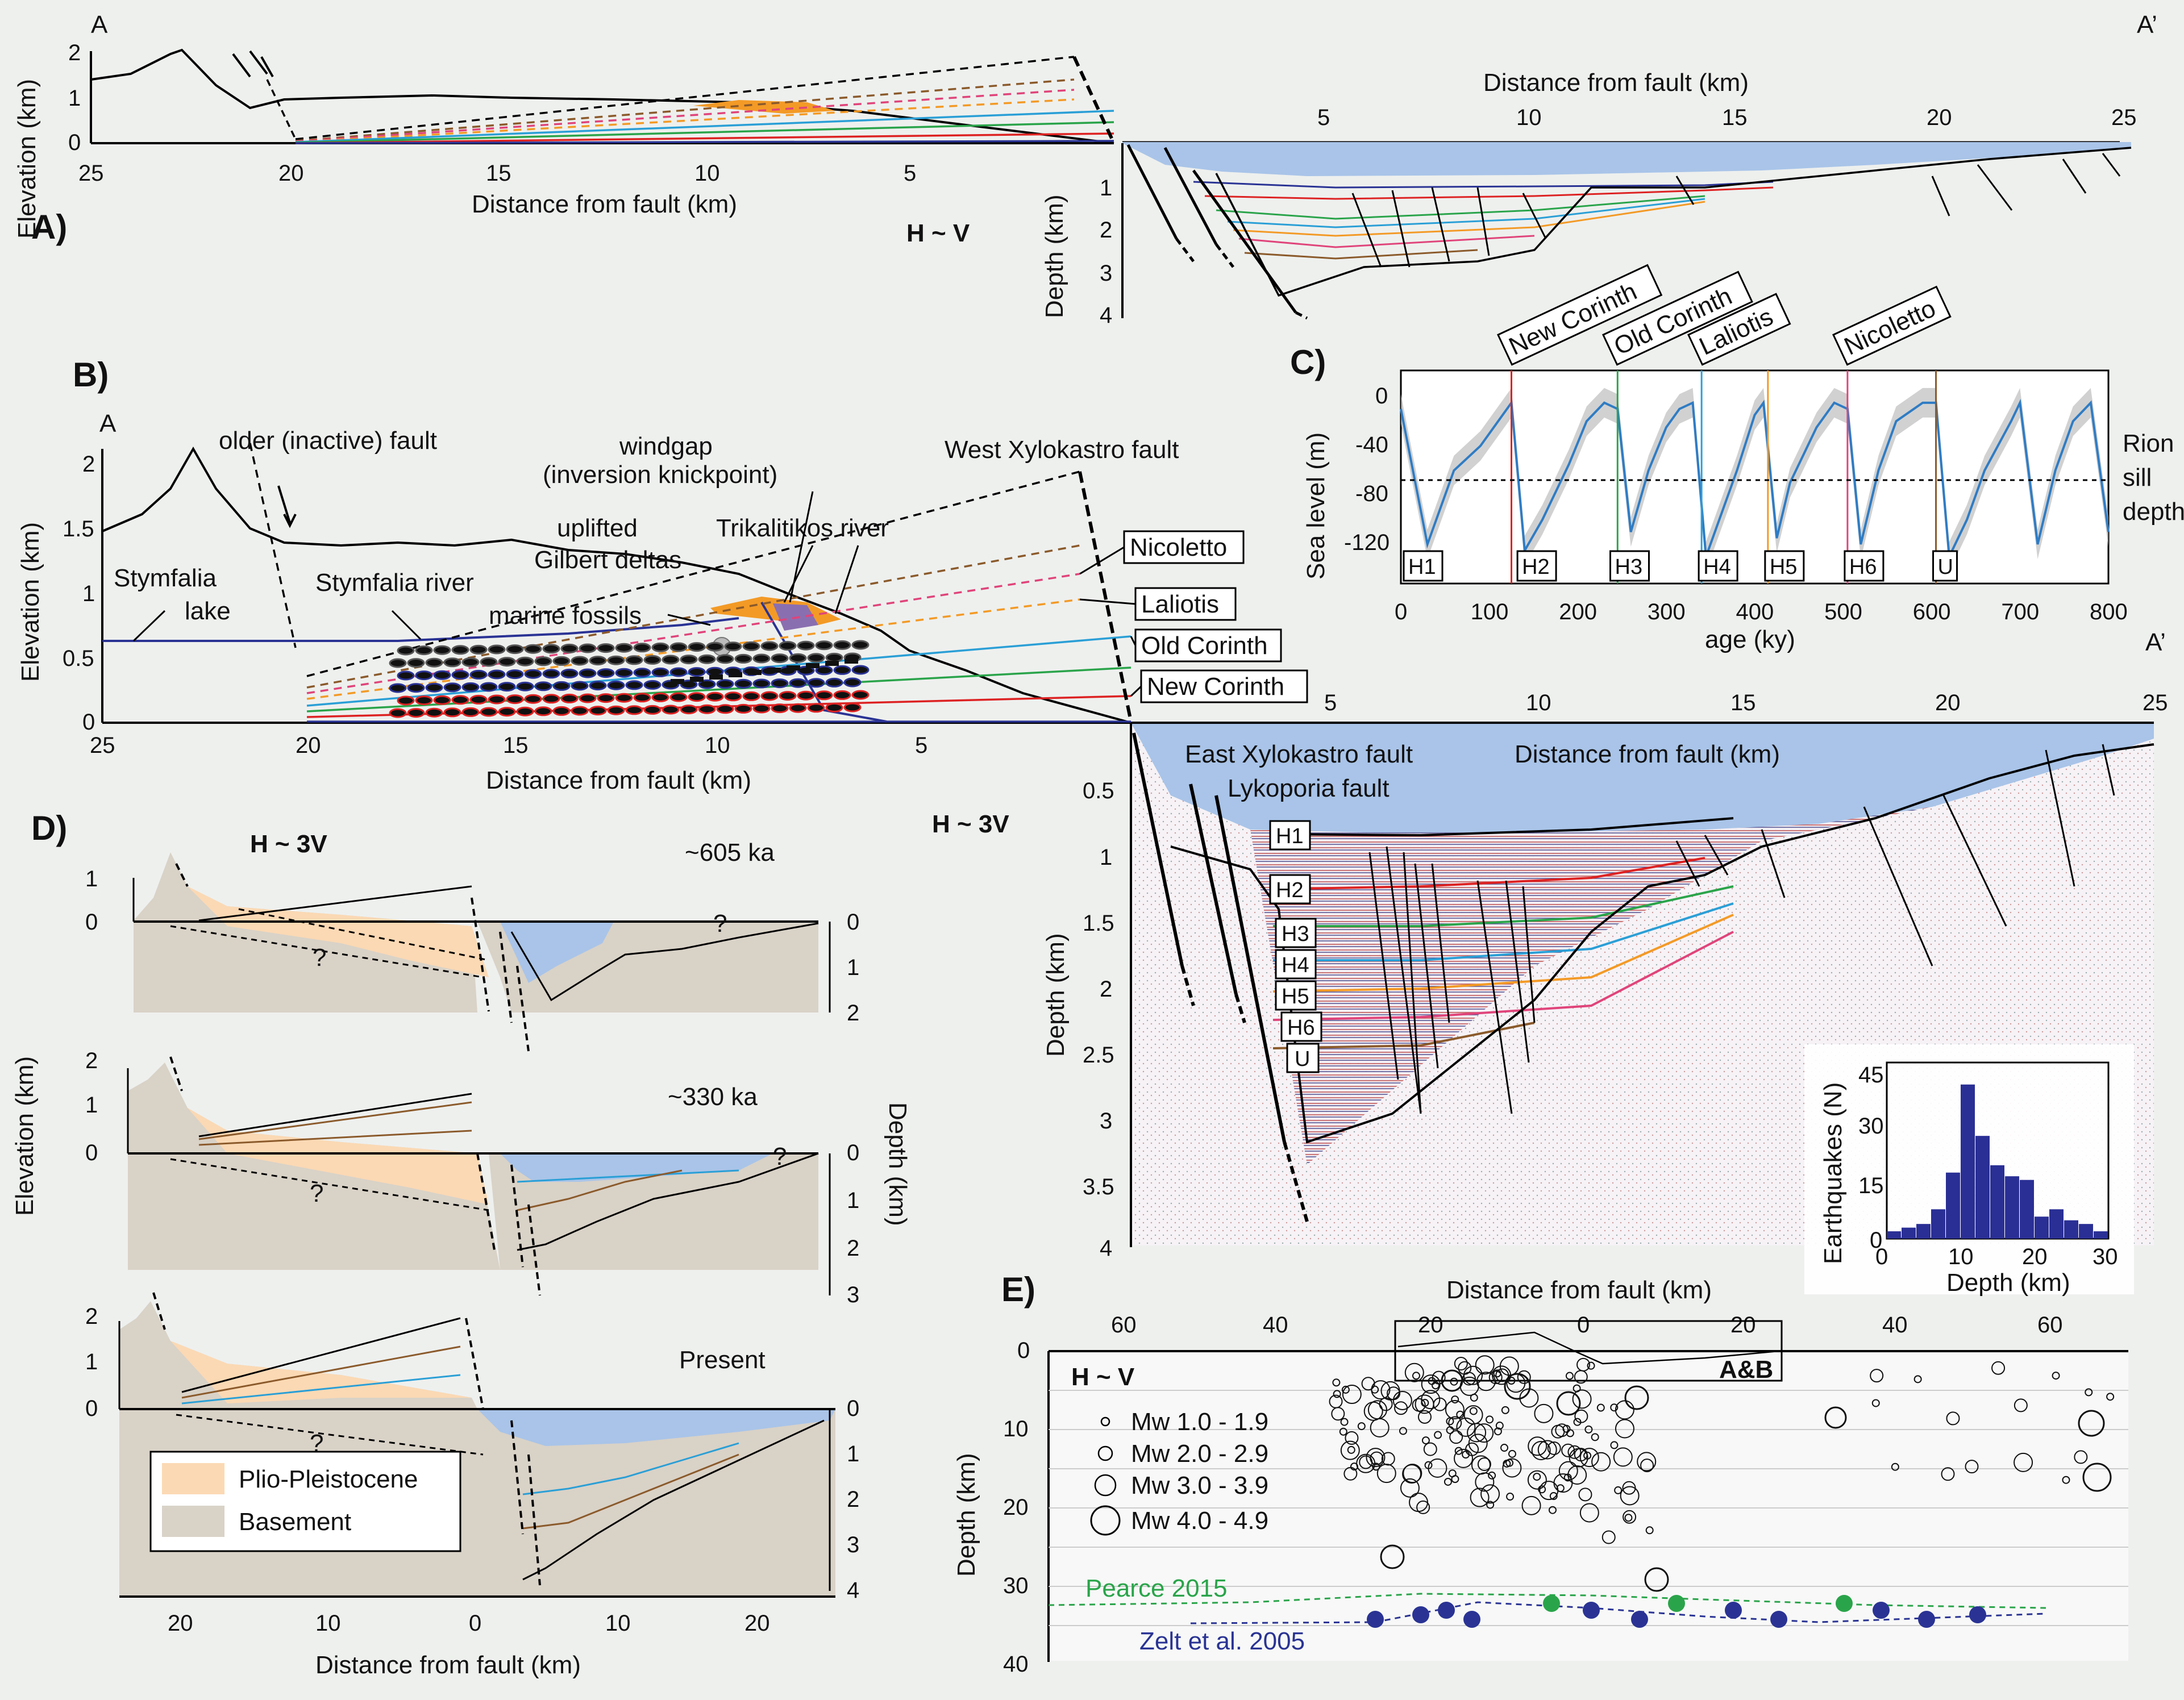 This screenshot has width=2184, height=1700. What do you see at coordinates (618, 1624) in the screenshot?
I see `d-x-10b: 10` at bounding box center [618, 1624].